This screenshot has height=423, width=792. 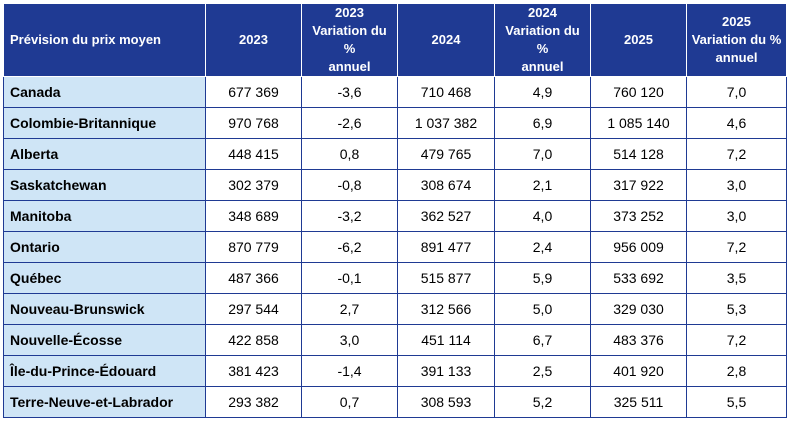 I want to click on value-cell: 479 765, so click(x=446, y=154).